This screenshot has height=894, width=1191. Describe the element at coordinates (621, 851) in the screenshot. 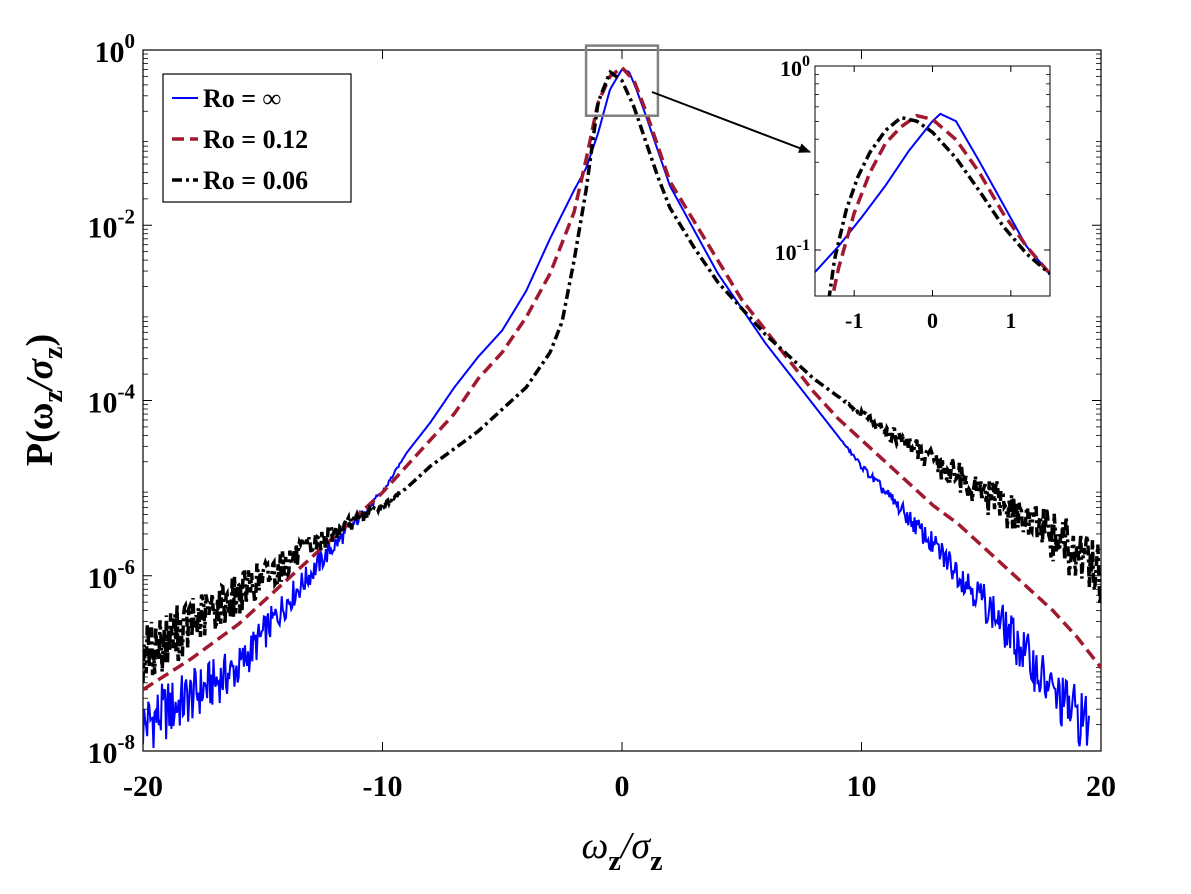

I see `x-axis-label: ωz/σz` at that location.